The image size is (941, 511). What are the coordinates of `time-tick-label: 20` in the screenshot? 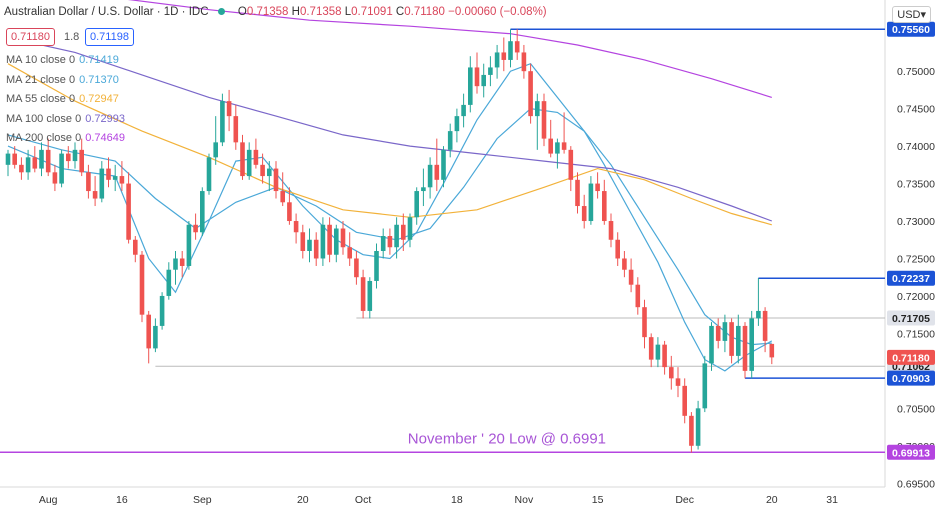 It's located at (303, 500).